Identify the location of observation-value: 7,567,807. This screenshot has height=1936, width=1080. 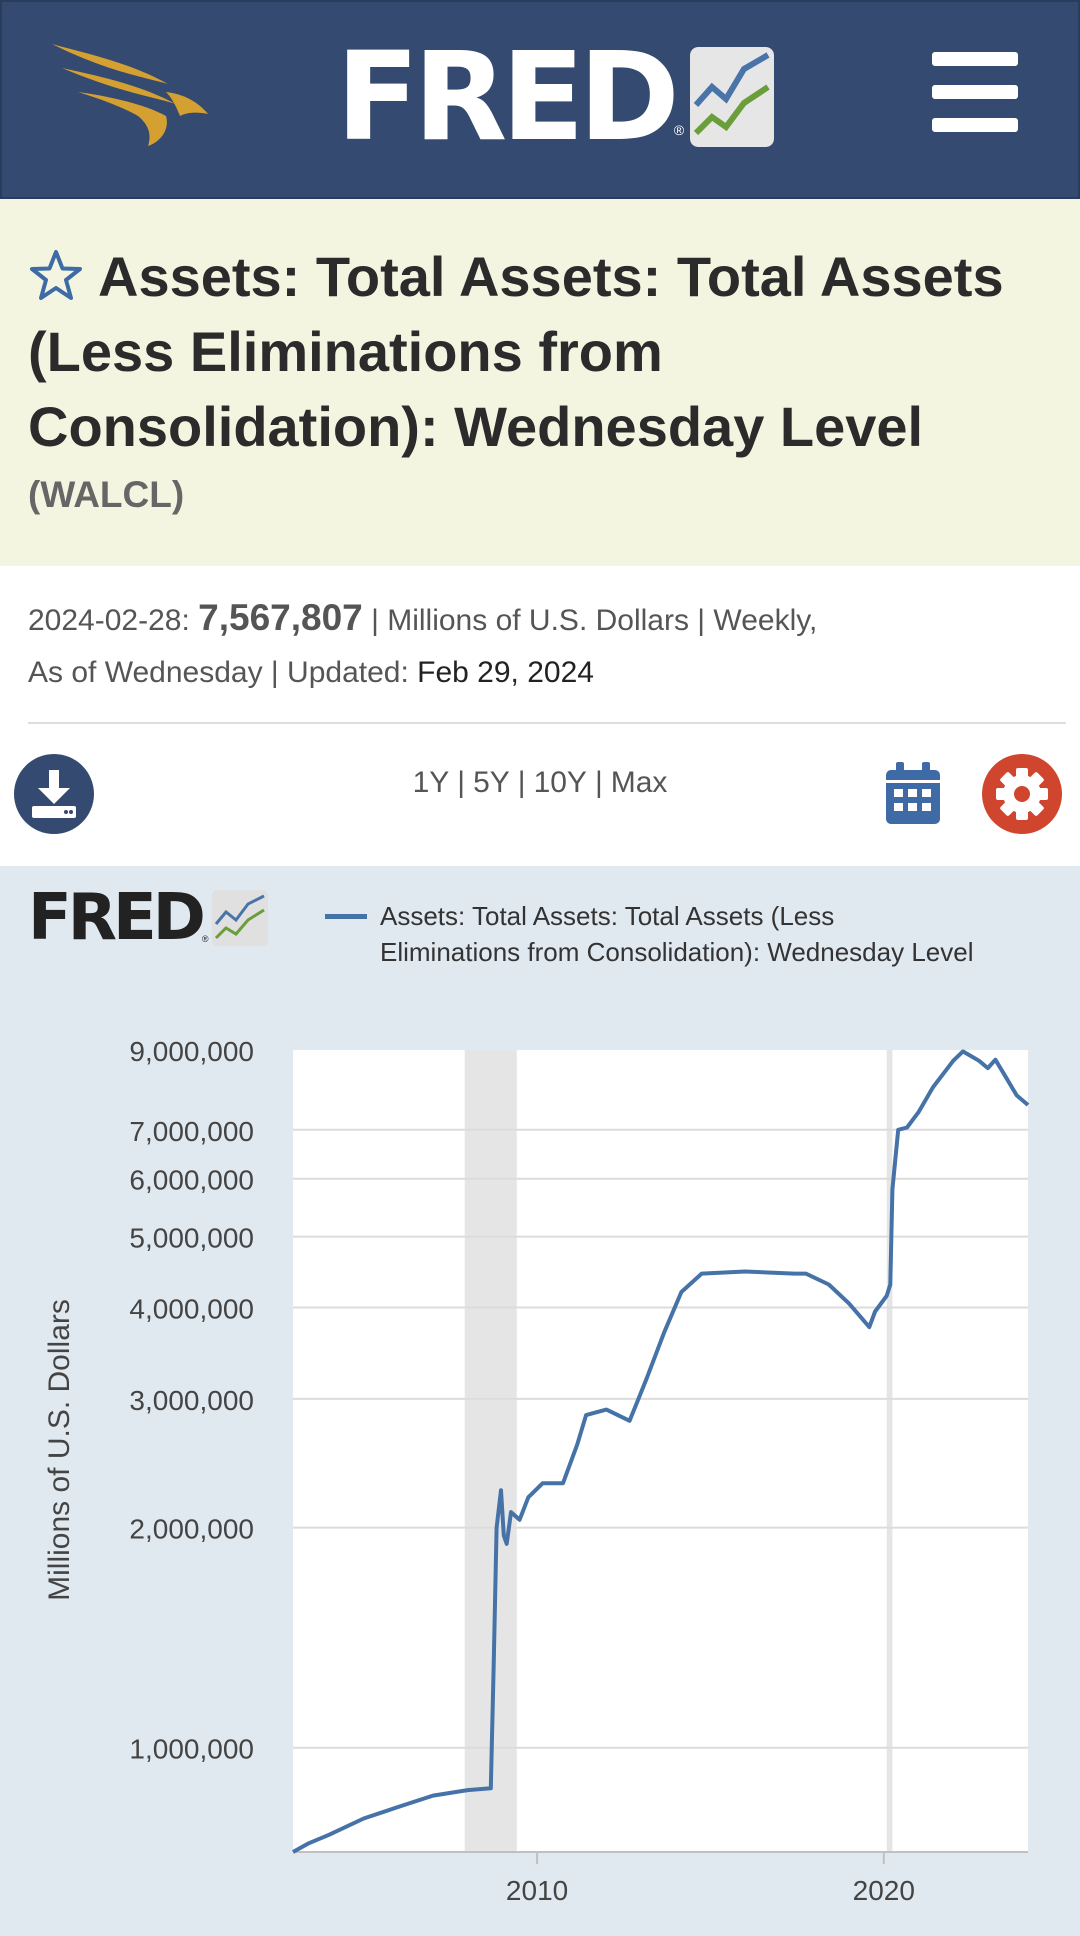
(280, 617).